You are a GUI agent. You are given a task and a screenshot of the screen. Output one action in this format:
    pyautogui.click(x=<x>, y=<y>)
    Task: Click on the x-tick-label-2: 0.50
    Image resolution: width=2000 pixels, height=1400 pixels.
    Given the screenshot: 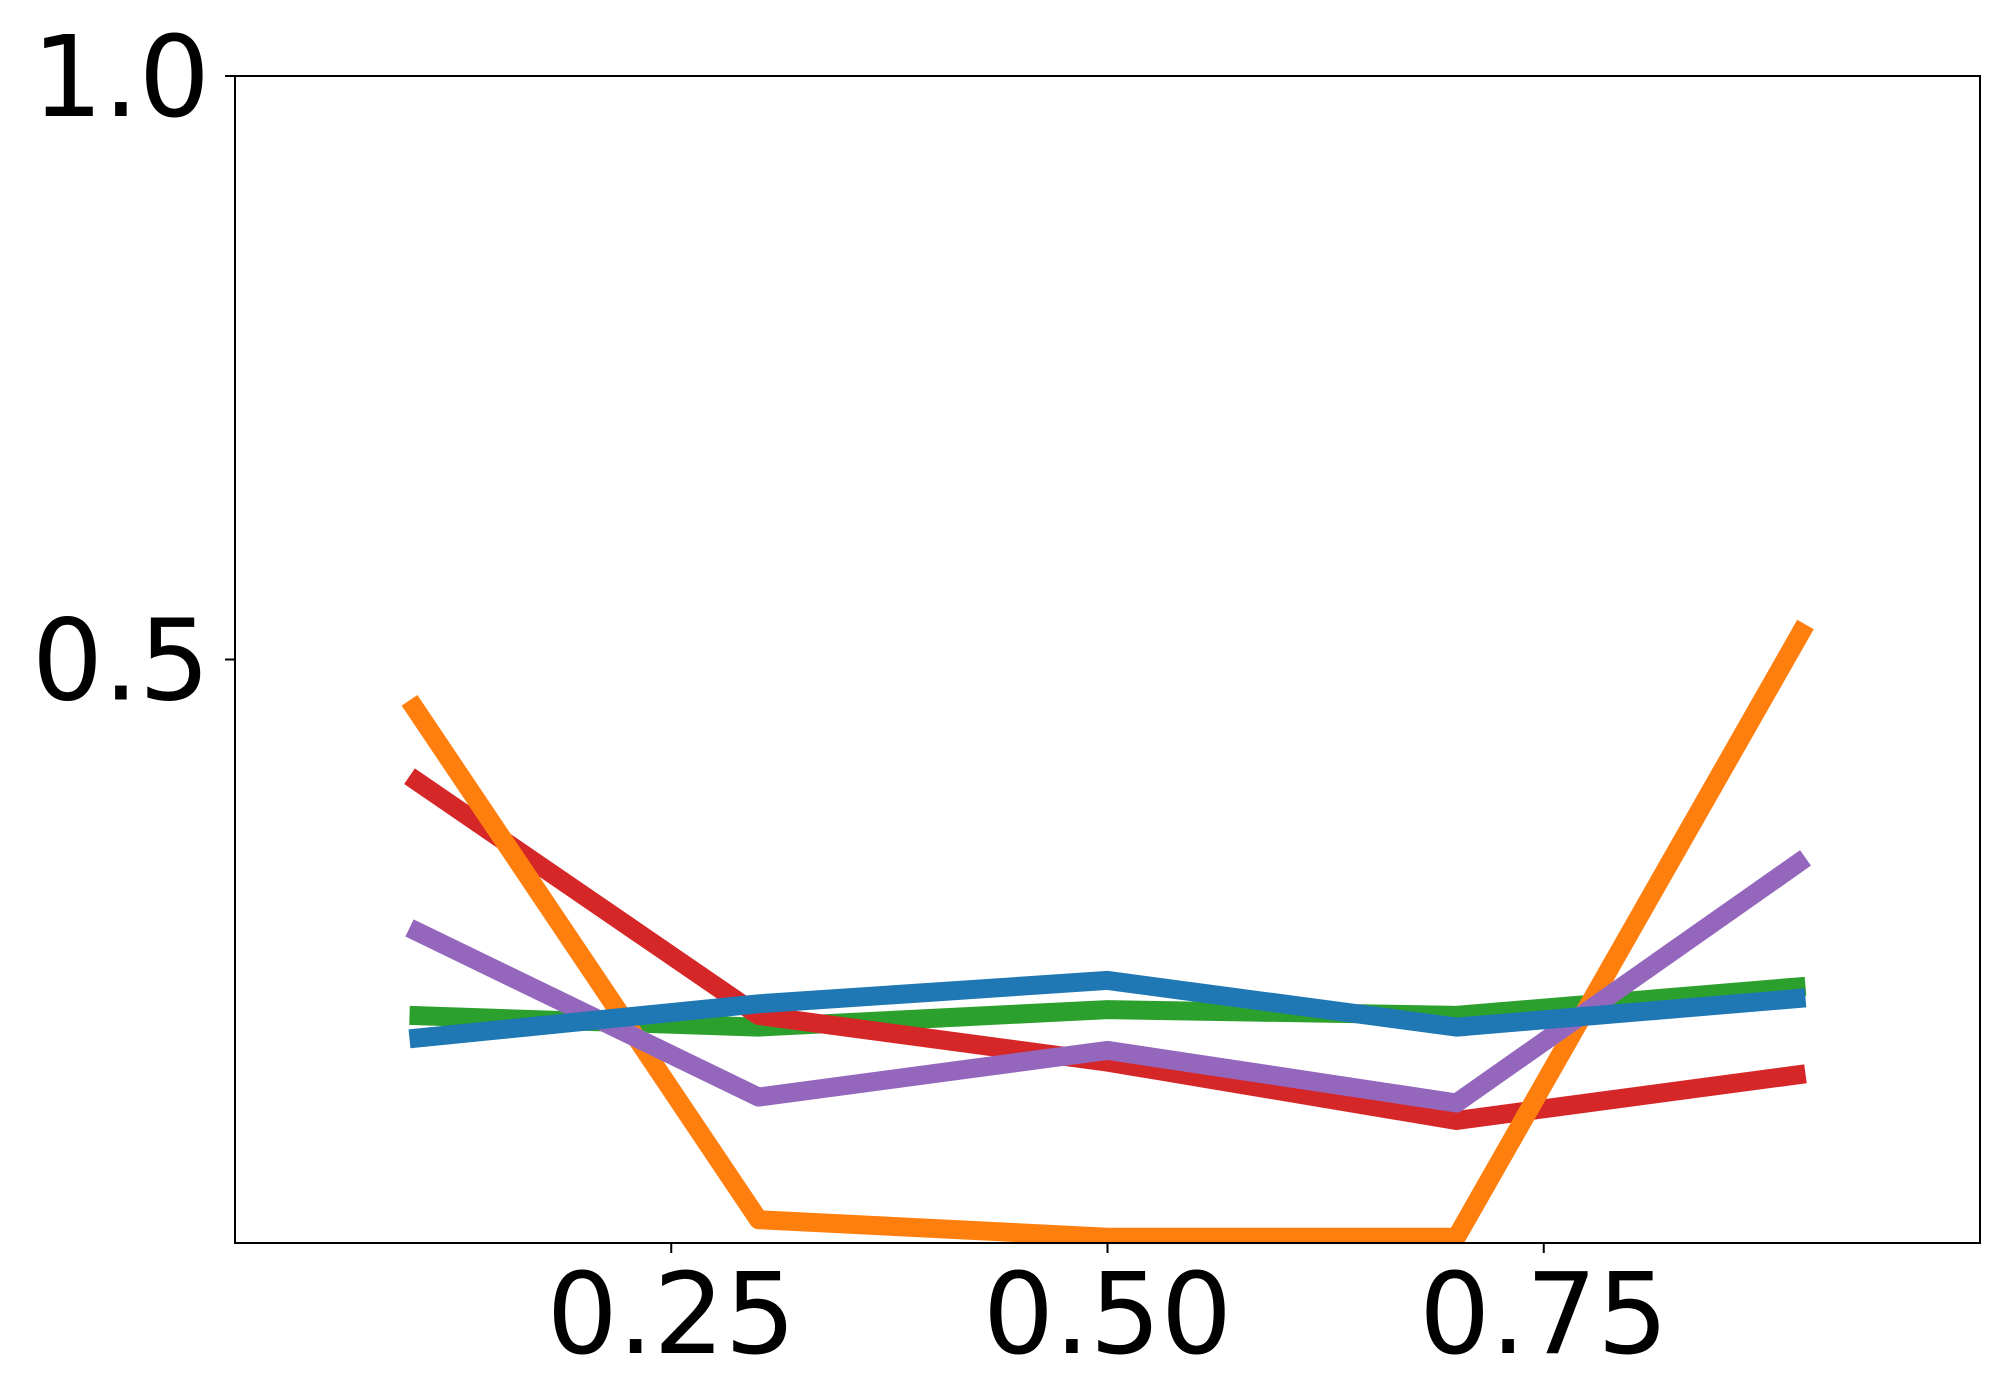 What is the action you would take?
    pyautogui.click(x=1107, y=1315)
    